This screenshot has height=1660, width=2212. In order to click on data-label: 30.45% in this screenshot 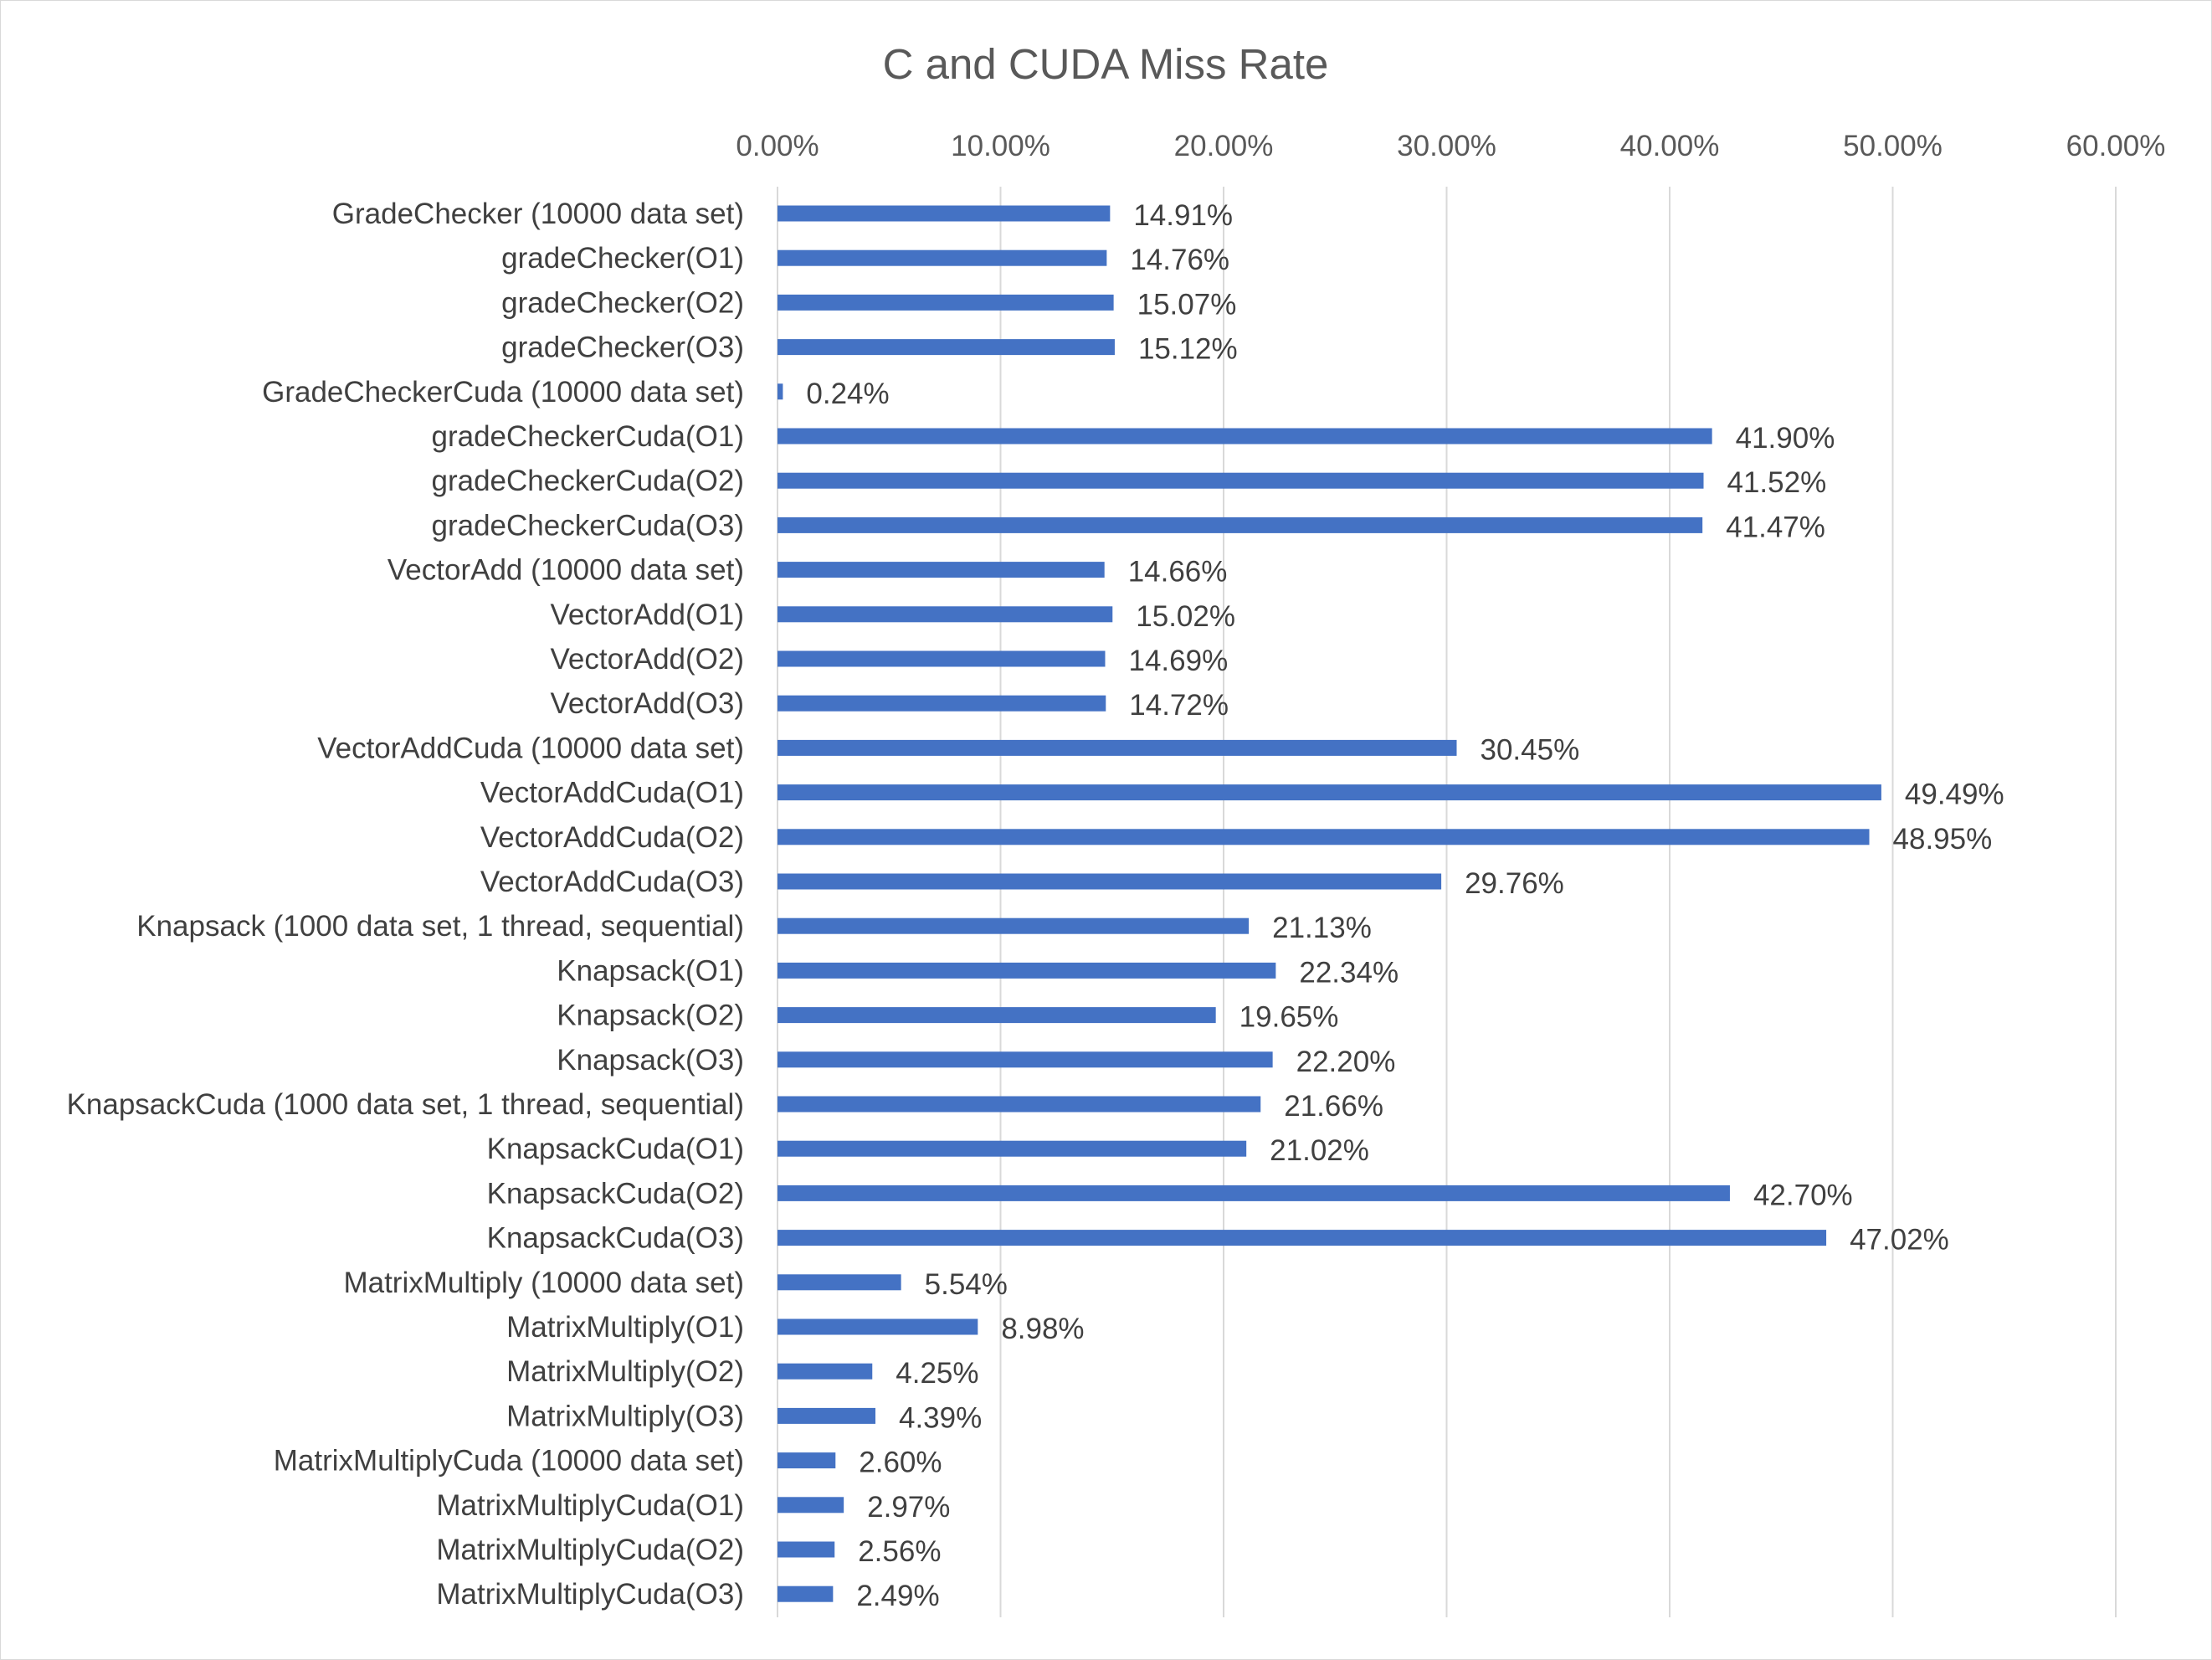, I will do `click(1529, 749)`.